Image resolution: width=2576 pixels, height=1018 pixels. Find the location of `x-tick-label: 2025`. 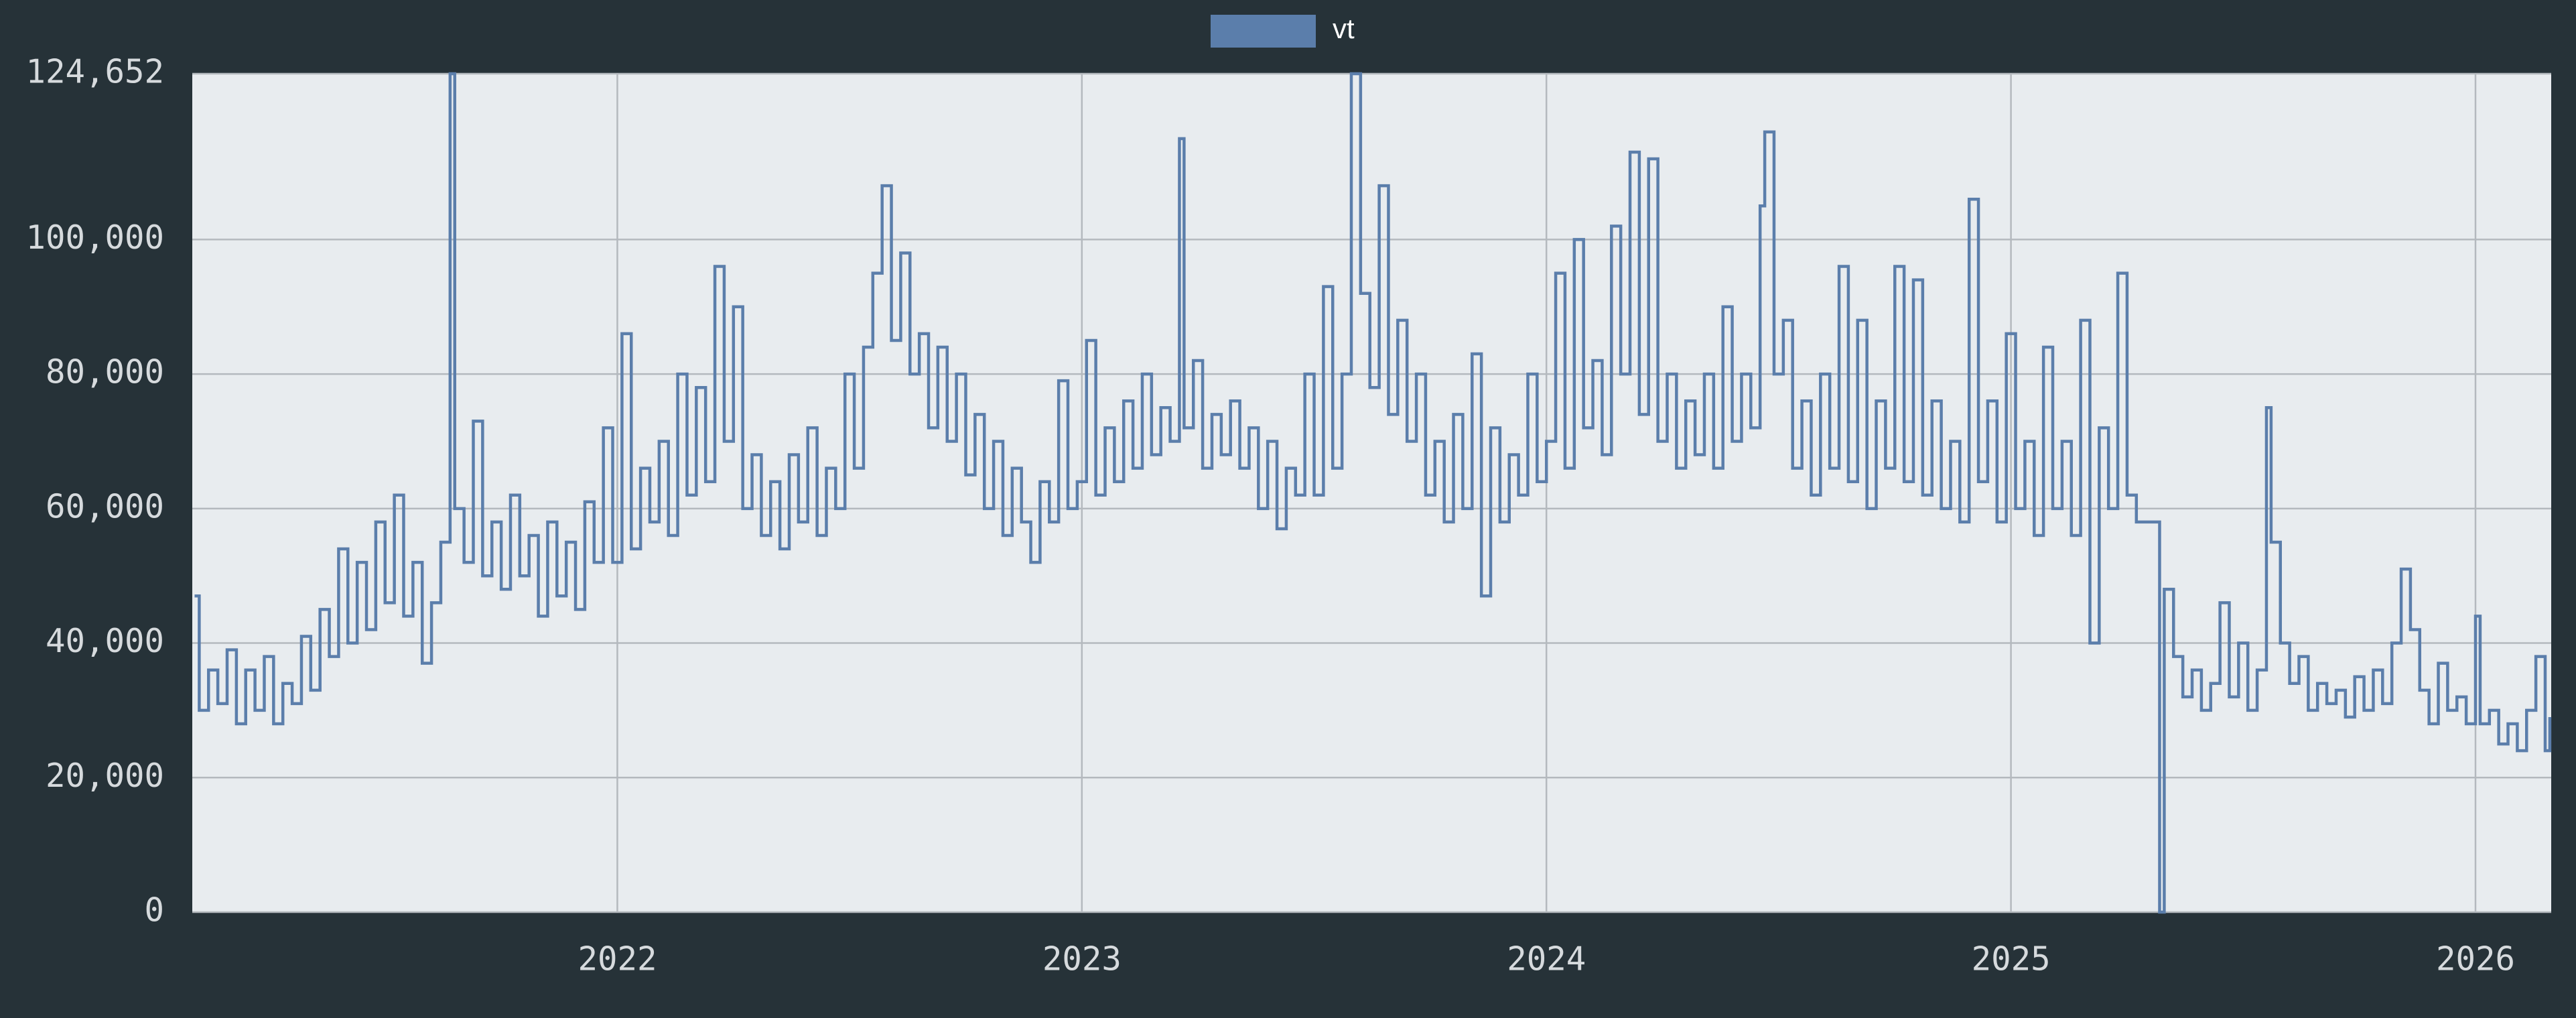

x-tick-label: 2025 is located at coordinates (2012, 959).